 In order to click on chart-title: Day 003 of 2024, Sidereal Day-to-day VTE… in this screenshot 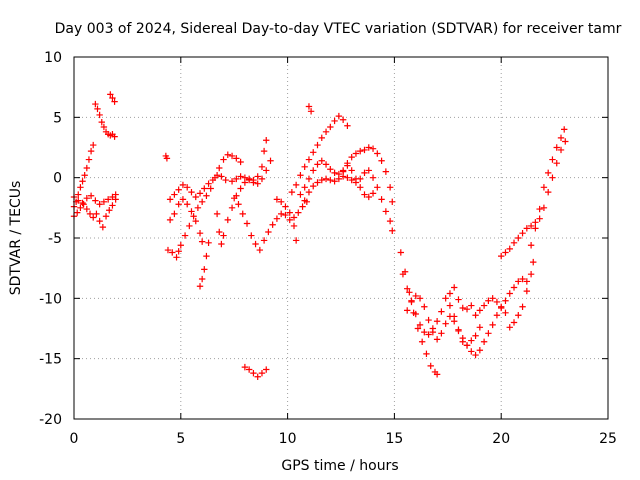, I will do `click(338, 29)`.